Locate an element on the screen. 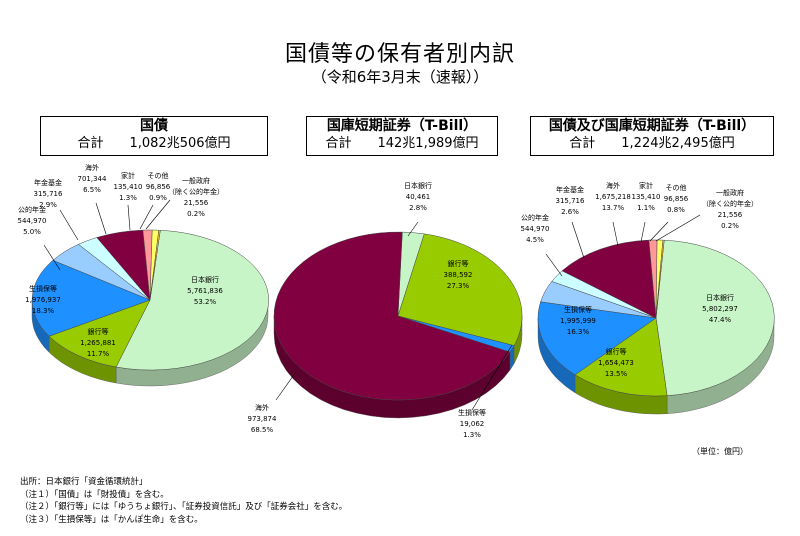 This screenshot has height=536, width=800. box-kokusai-total: 合計 1,082兆506億円 is located at coordinates (154, 143).